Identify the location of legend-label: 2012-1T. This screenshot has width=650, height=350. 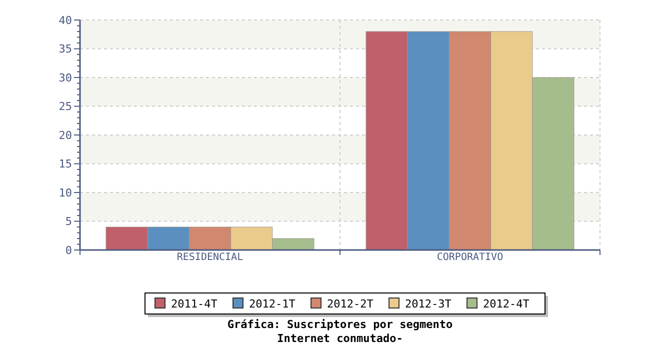
(272, 303).